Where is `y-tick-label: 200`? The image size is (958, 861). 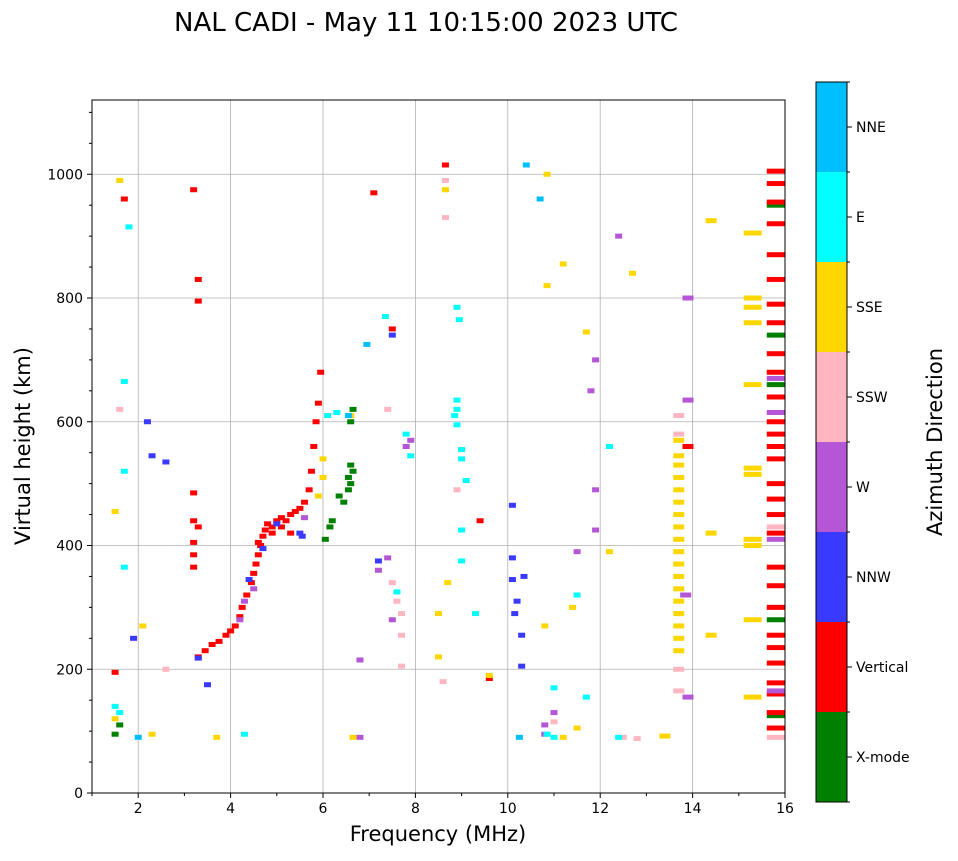
y-tick-label: 200 is located at coordinates (69, 670).